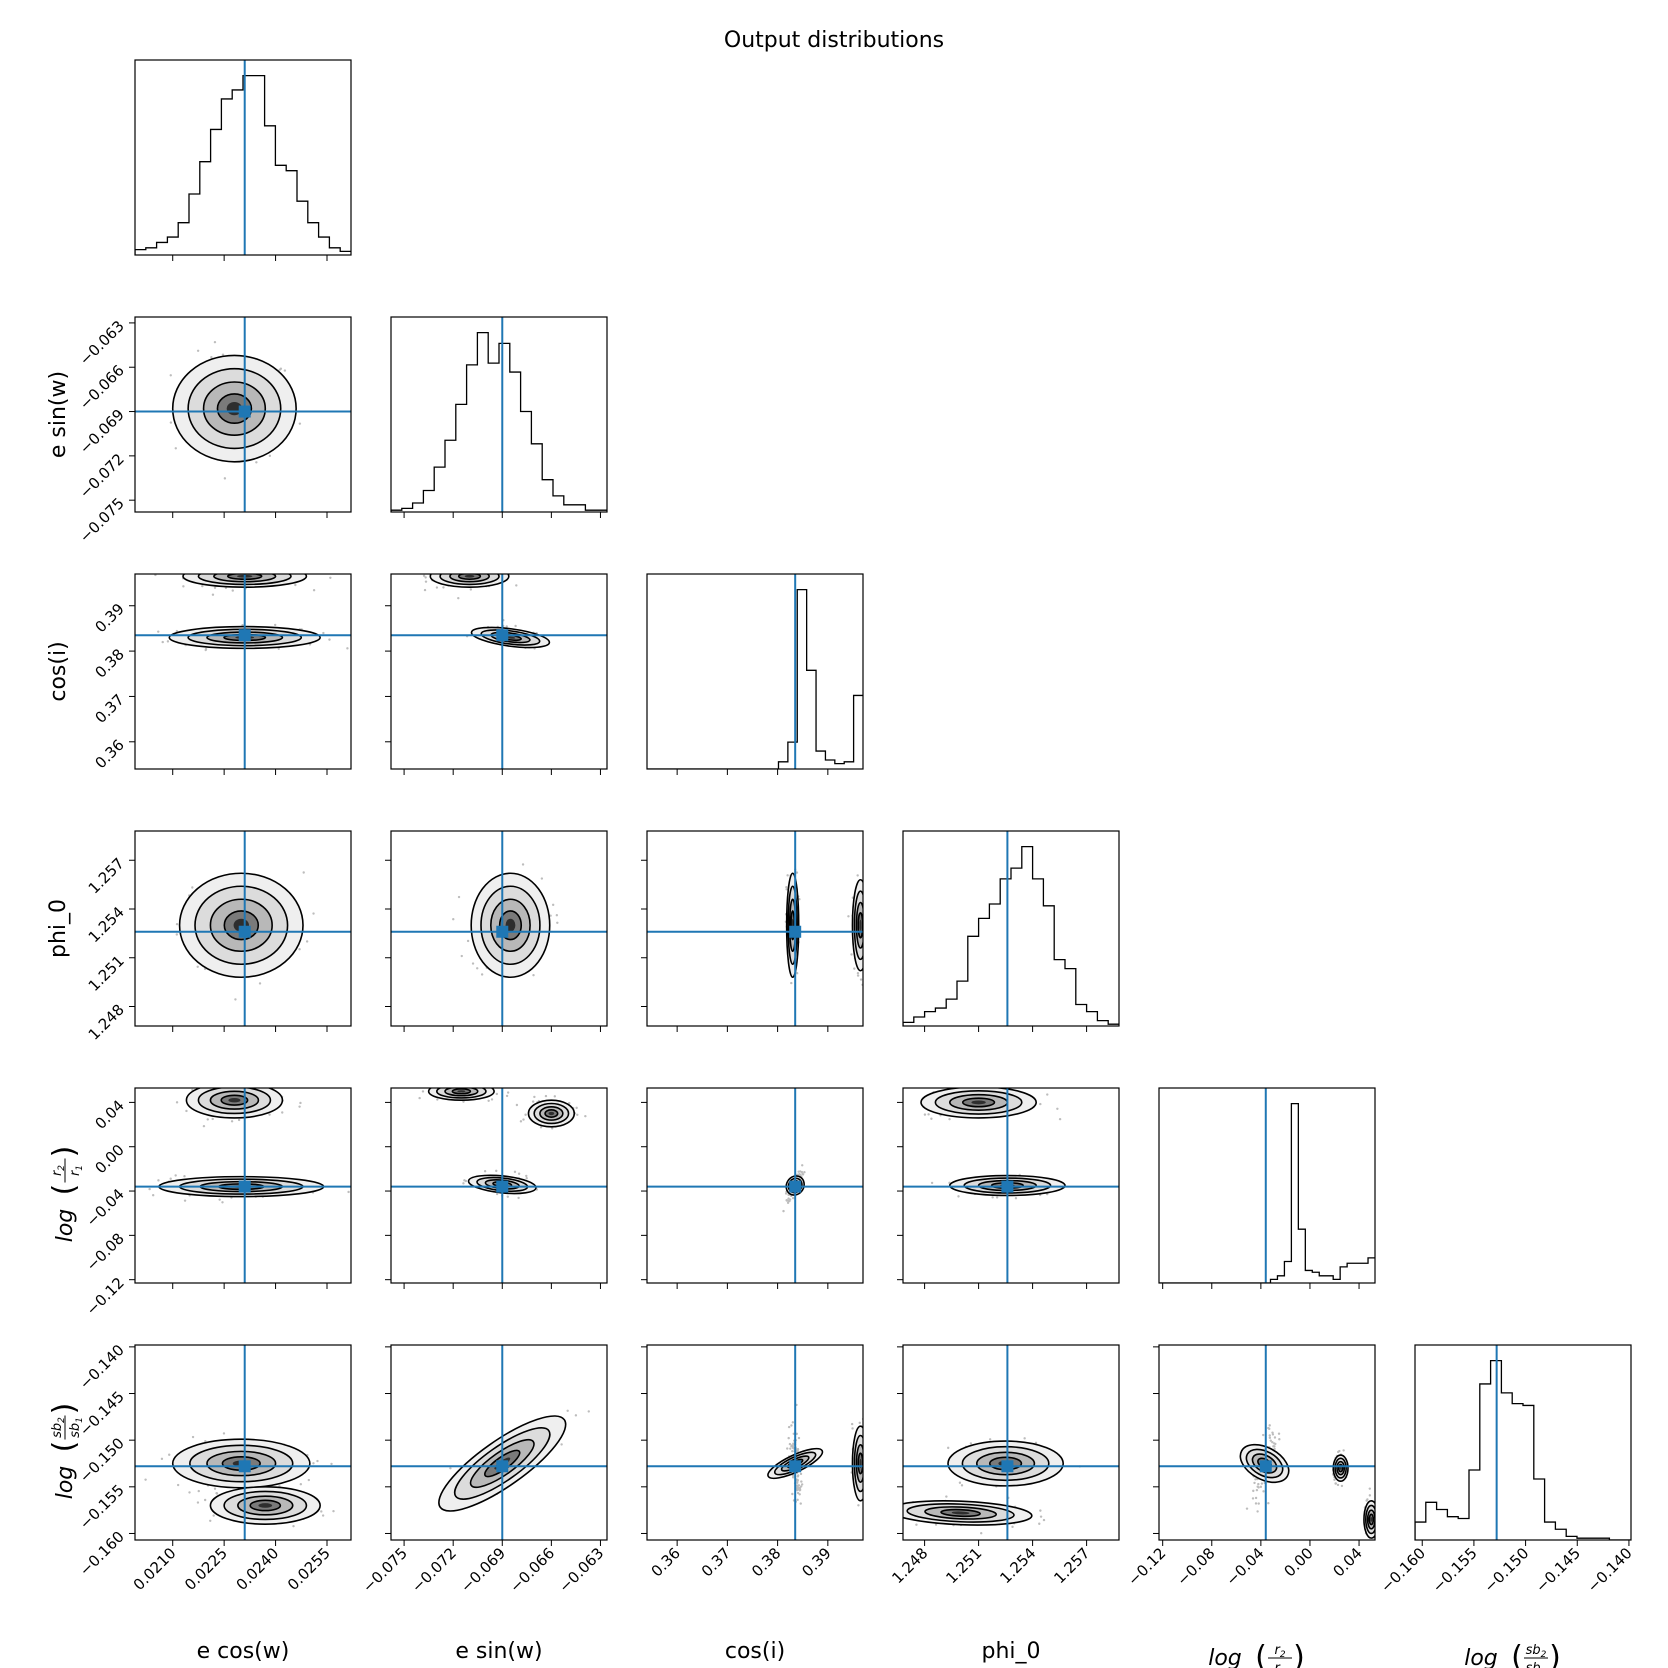  I want to click on y-axis-label-lparen: (, so click(64, 1447).